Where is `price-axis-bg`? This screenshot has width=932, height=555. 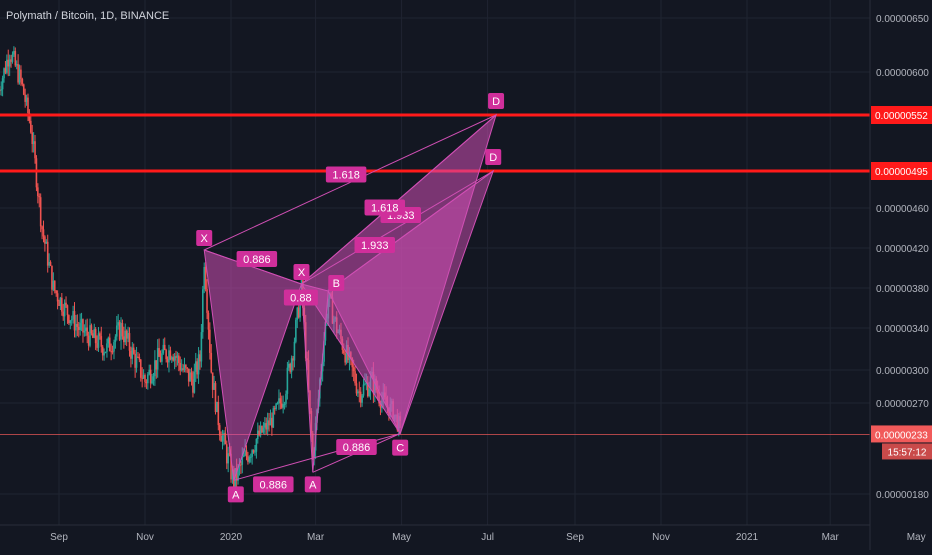 price-axis-bg is located at coordinates (901, 275).